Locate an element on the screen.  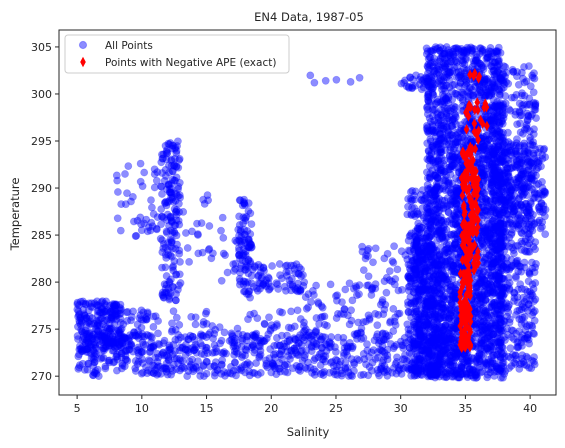
chart-title: EN4 Data, 1987-05 is located at coordinates (309, 17).